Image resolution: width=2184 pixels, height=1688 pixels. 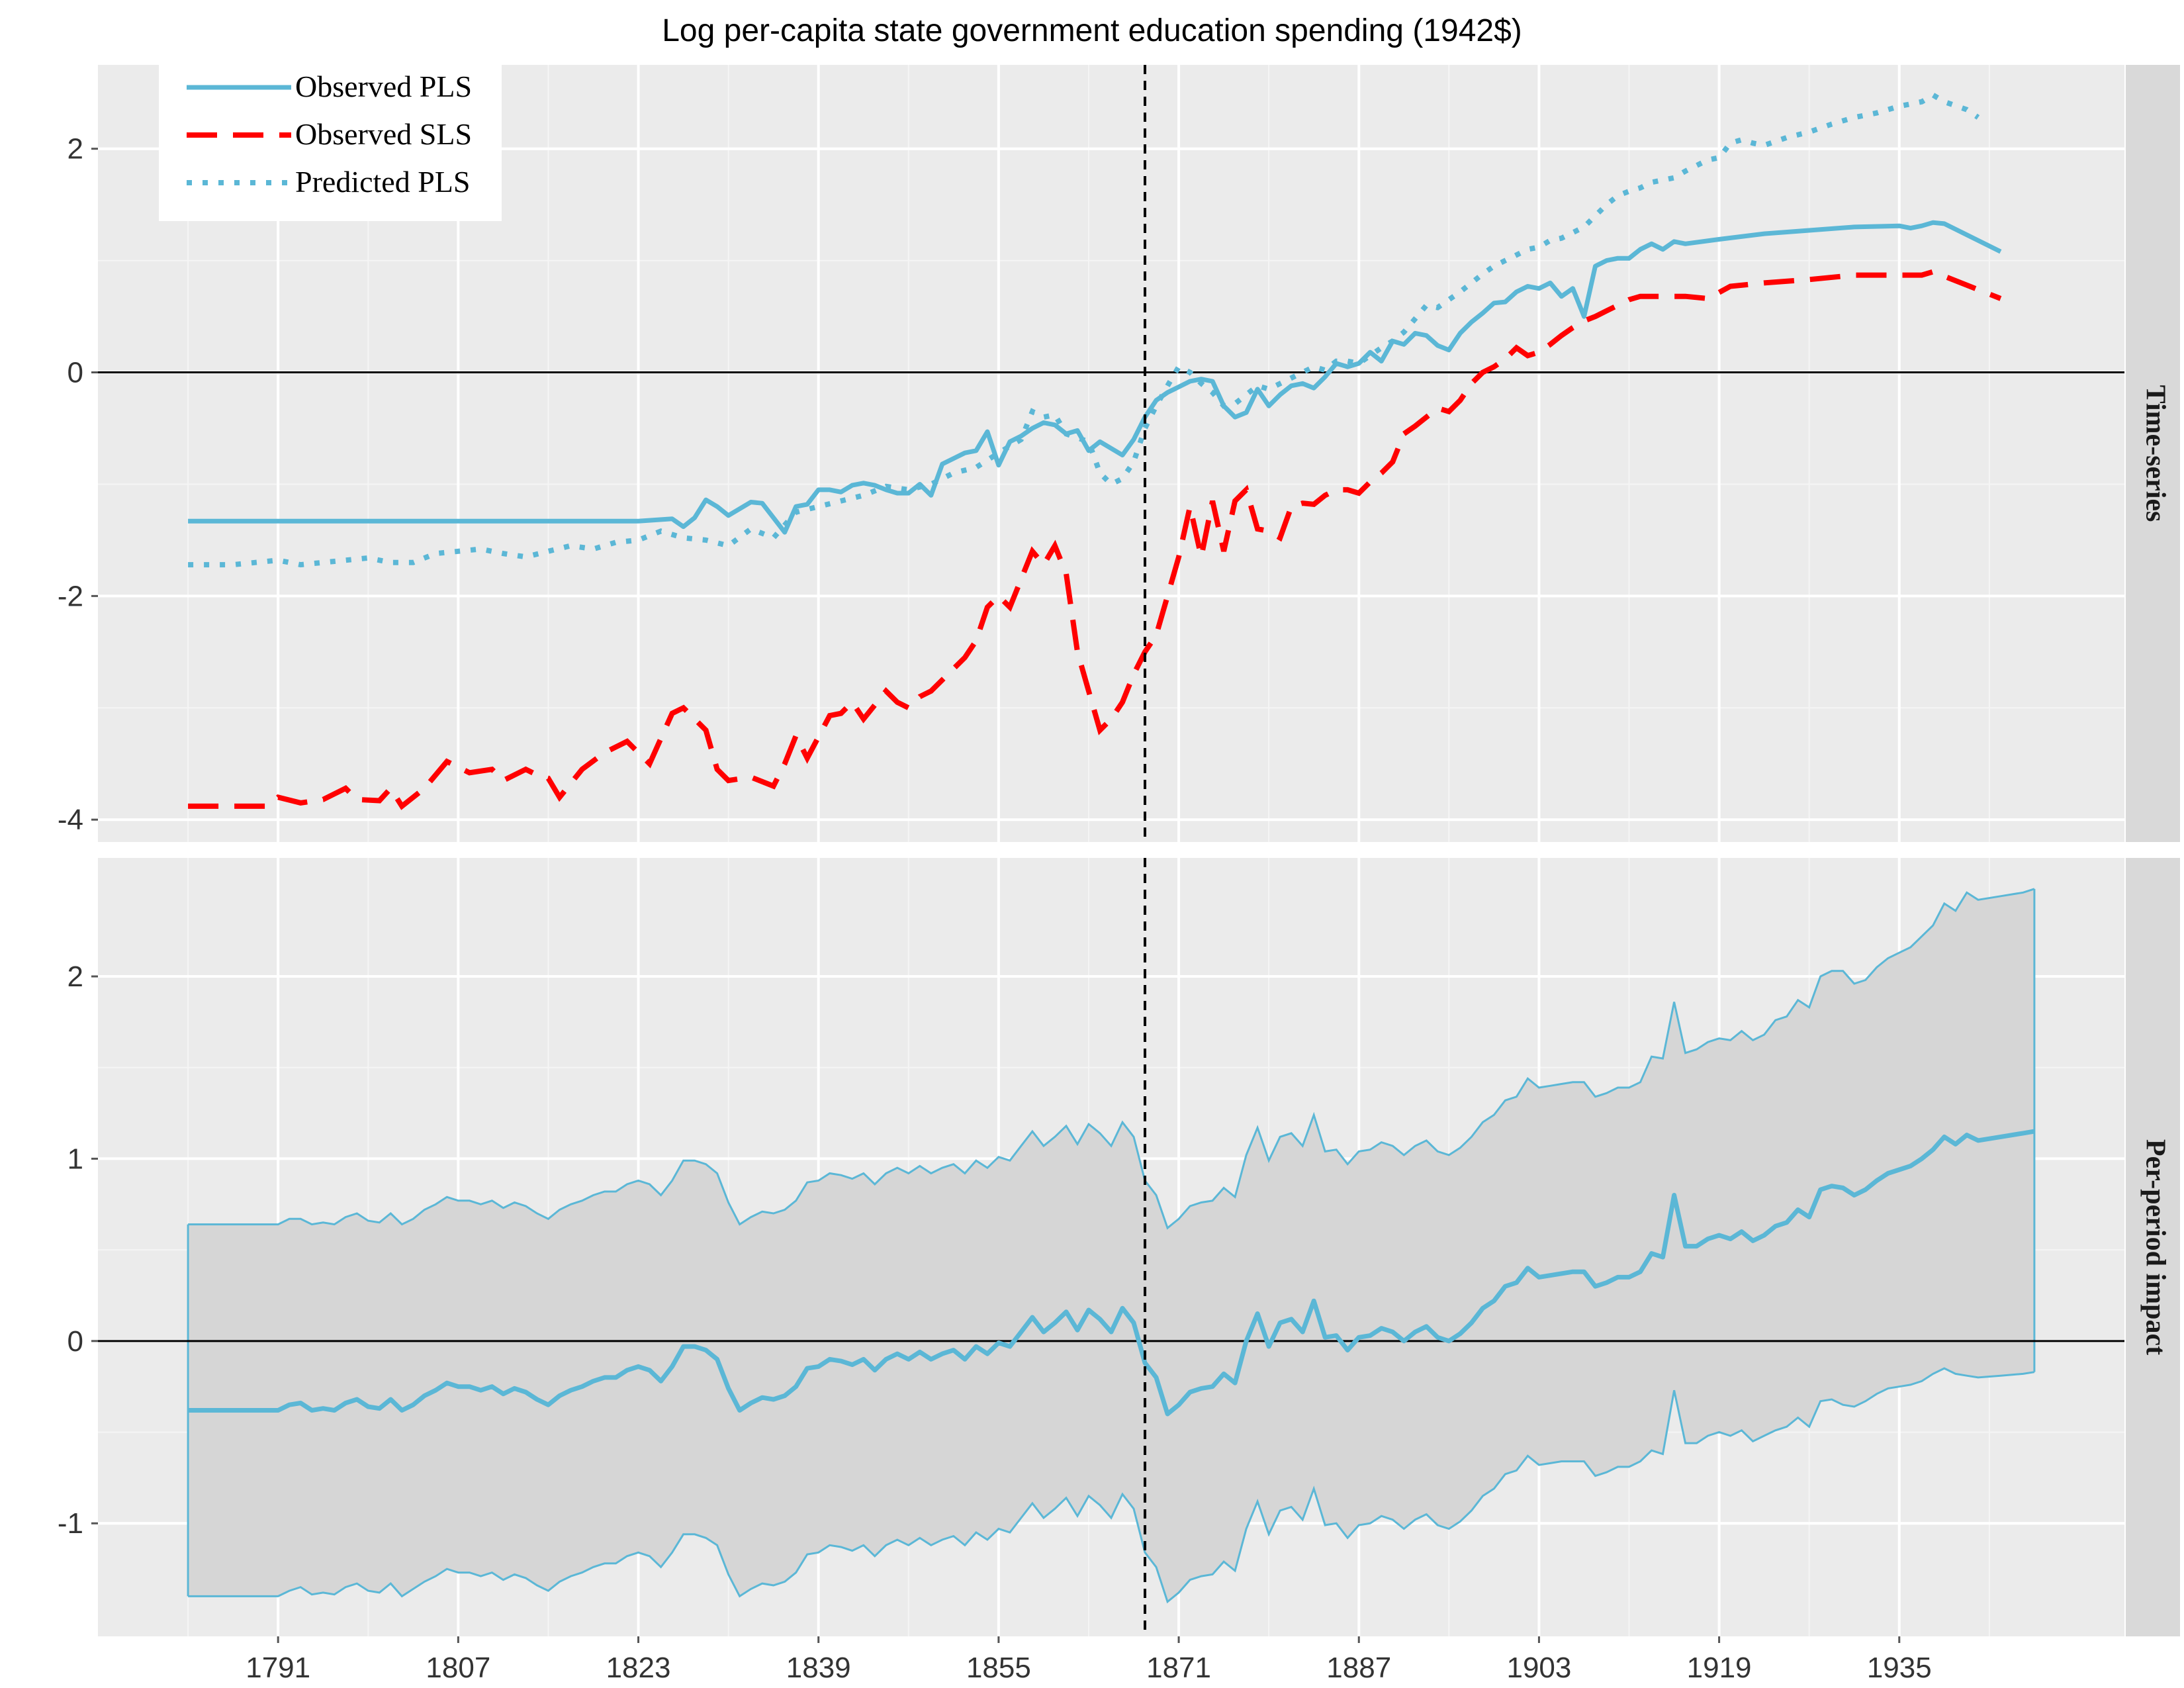 I want to click on y-tick-label: -4, so click(x=70, y=820).